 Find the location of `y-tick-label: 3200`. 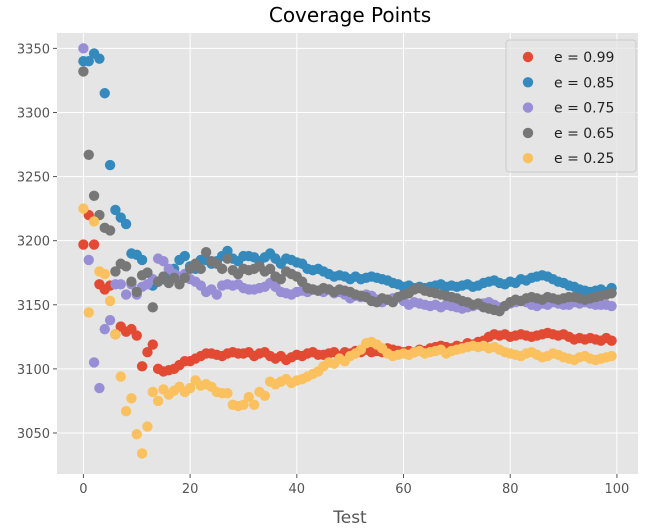

y-tick-label: 3200 is located at coordinates (33, 242).